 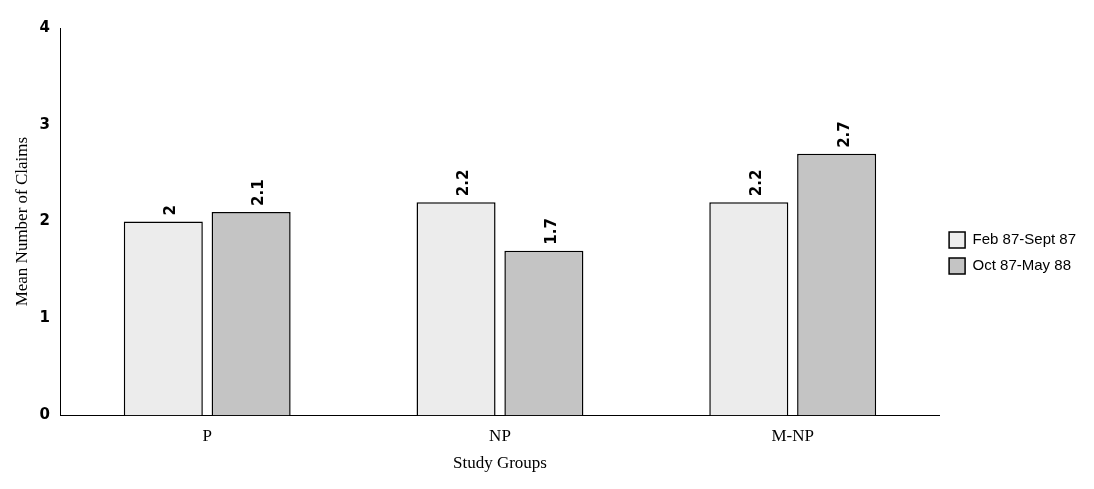 I want to click on x-tick-label: NP, so click(x=500, y=435).